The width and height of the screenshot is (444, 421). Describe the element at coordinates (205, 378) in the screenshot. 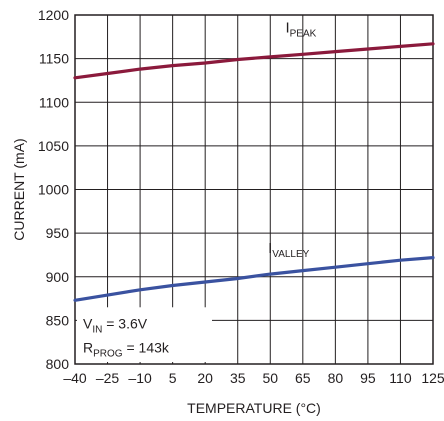

I see `x-tick-label: 20` at that location.